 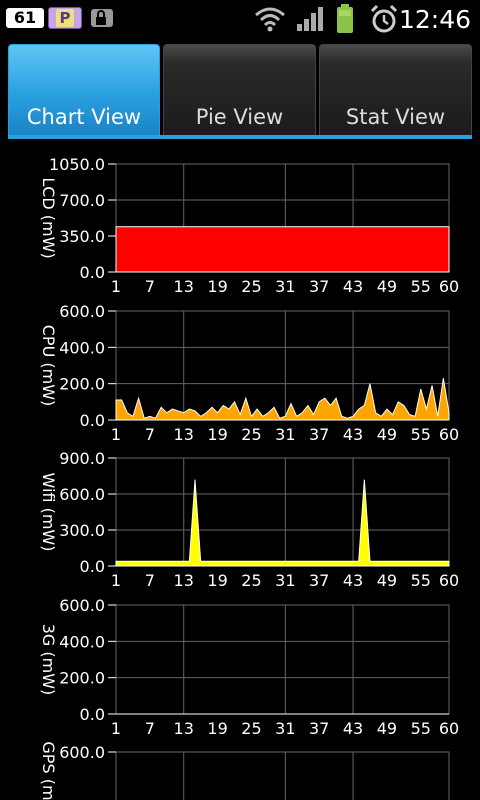 I want to click on status-bar: 61 P 12:46, so click(x=240, y=19).